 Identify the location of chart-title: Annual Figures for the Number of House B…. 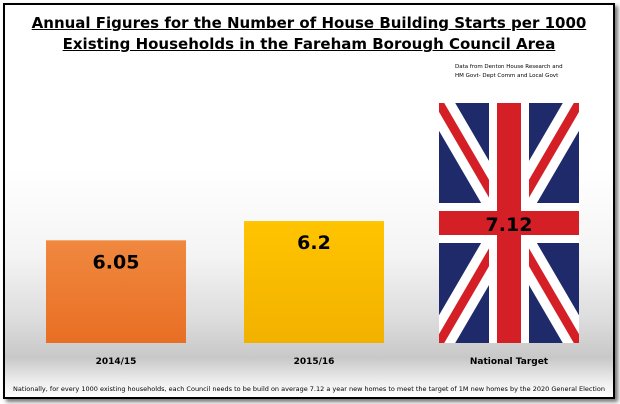
(309, 34).